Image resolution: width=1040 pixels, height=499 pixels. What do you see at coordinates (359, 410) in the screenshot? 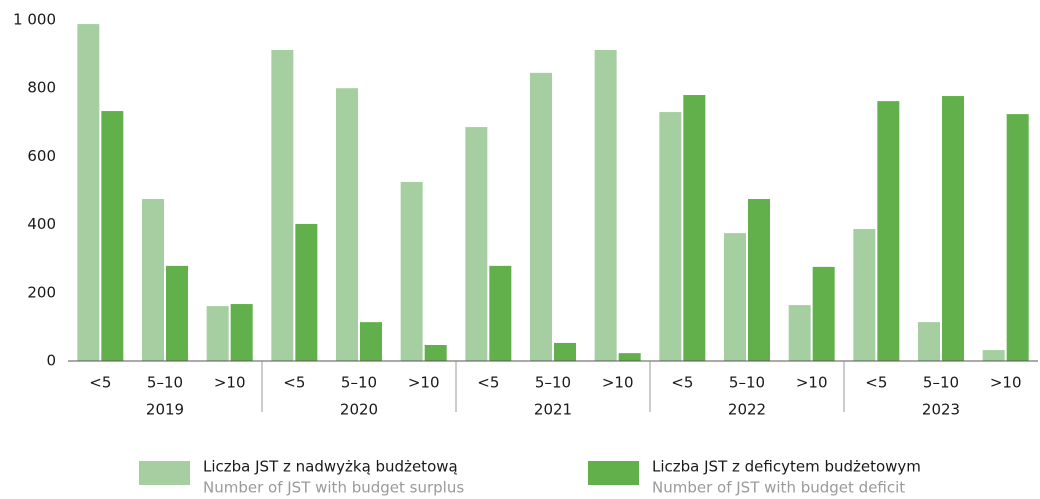
I see `group-label: 2020` at bounding box center [359, 410].